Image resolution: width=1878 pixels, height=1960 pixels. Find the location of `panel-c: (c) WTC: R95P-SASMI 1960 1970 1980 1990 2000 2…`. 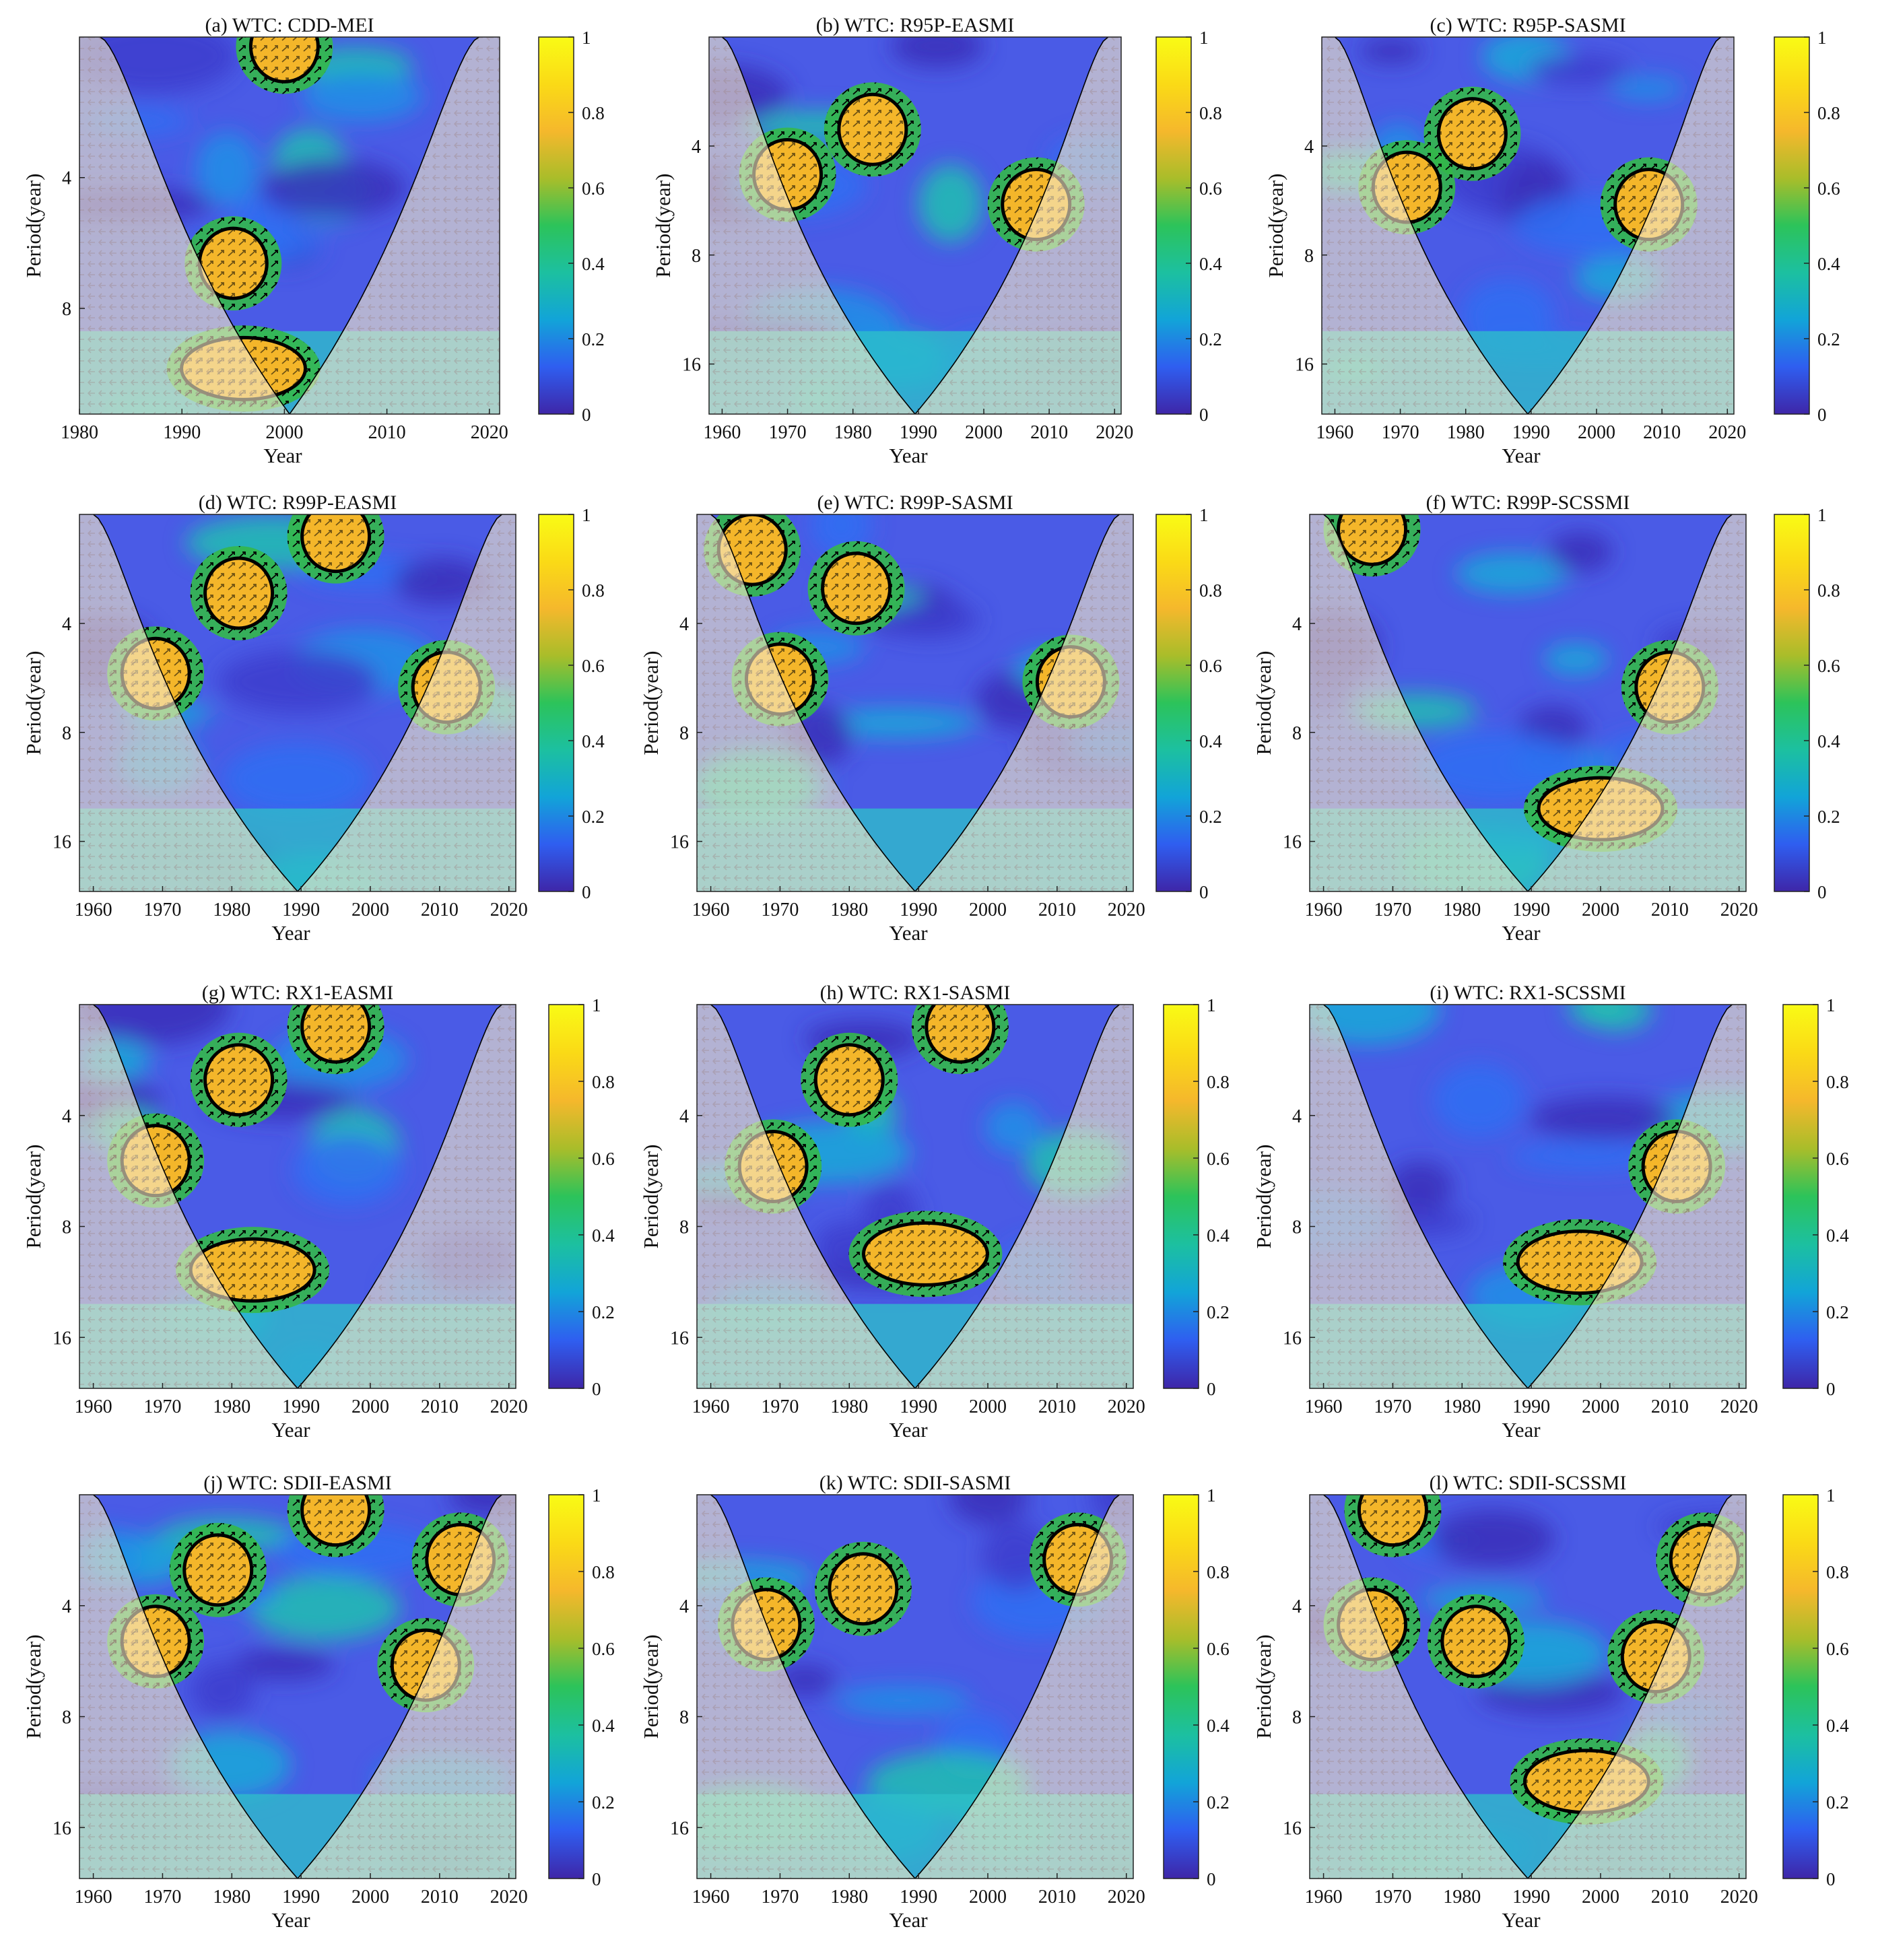

panel-c: (c) WTC: R95P-SASMI 1960 1970 1980 1990 2000 2… is located at coordinates (1552, 241).